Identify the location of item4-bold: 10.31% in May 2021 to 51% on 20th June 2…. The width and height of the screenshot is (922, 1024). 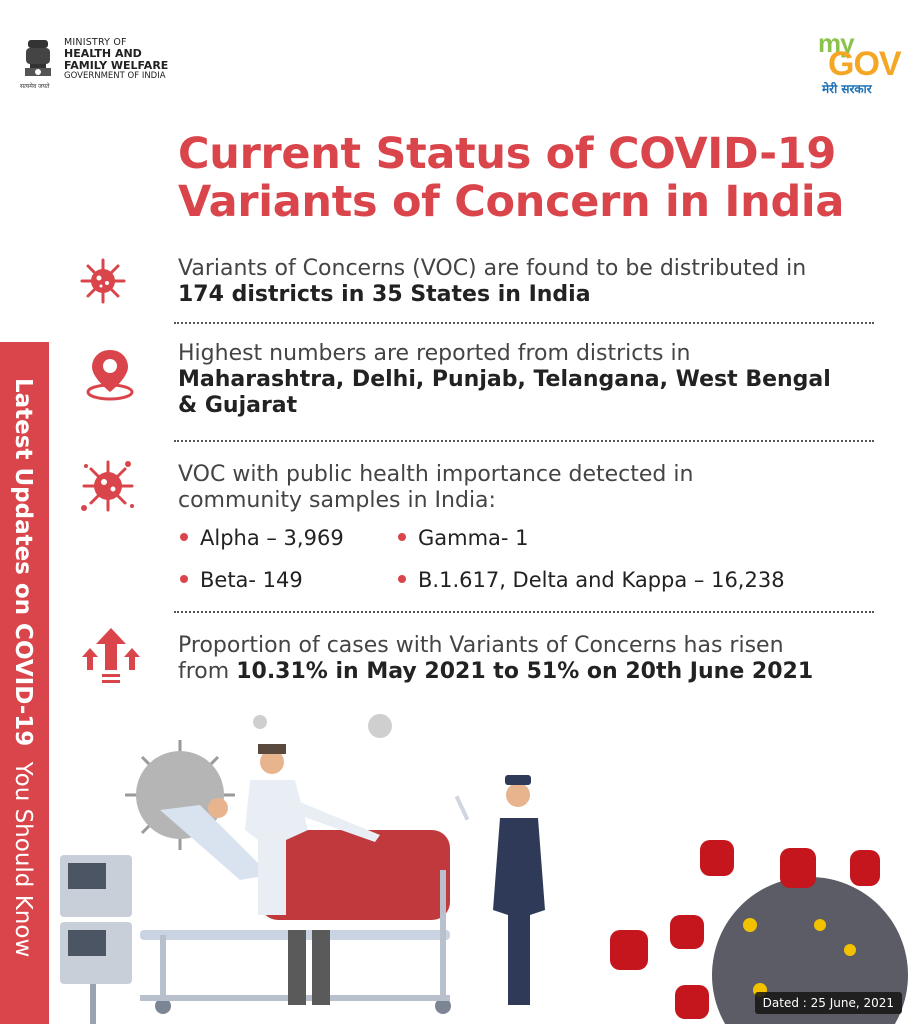
(525, 671).